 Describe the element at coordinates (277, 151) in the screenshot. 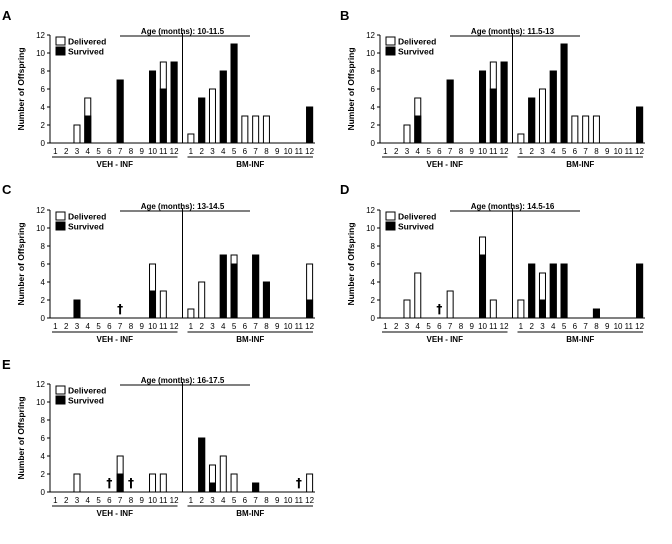

I see `x-tick-label: 9` at that location.